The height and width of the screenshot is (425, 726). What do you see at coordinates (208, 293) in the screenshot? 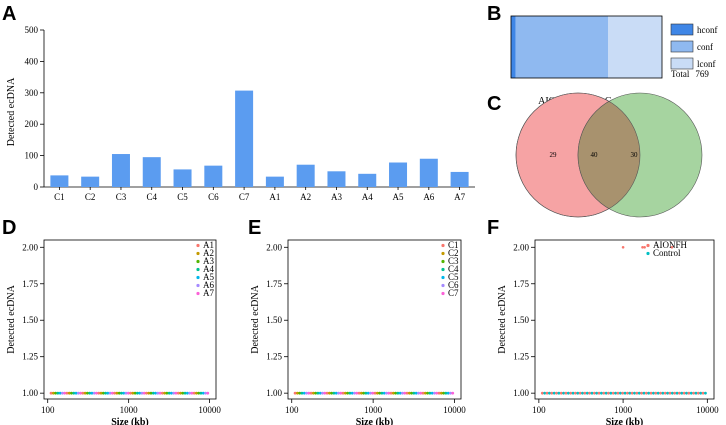
I see `legend-label-a7: A7` at bounding box center [208, 293].